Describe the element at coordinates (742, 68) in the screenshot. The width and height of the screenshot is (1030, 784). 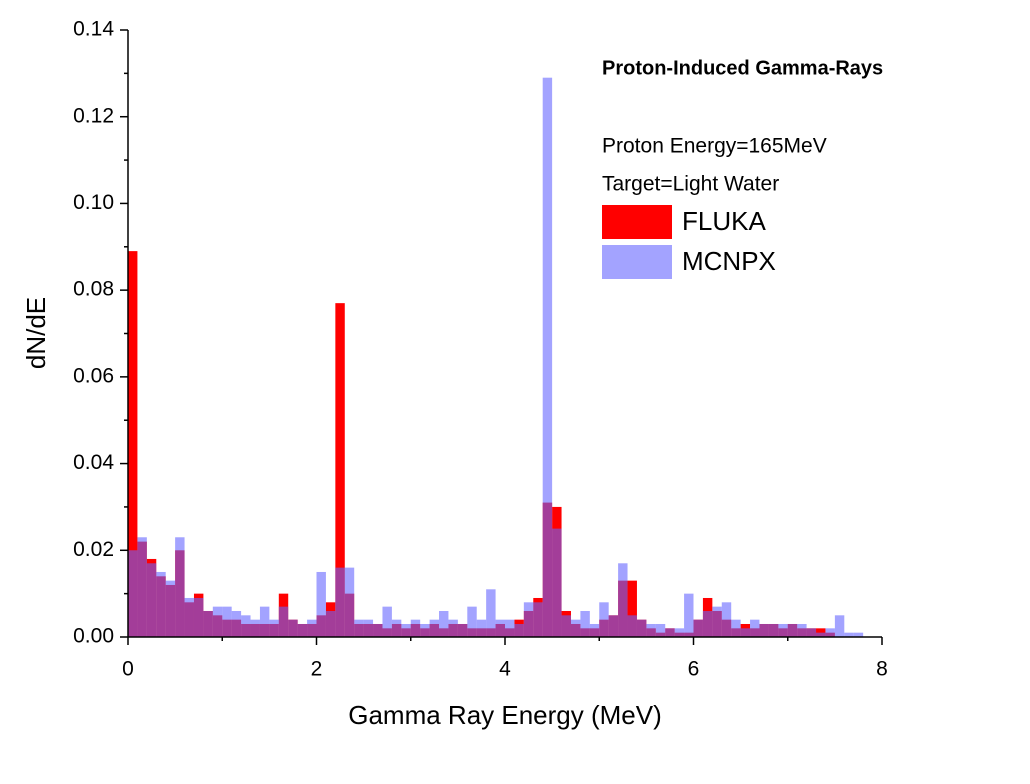
I see `chart-title: Proton-Induced Gamma-Rays` at that location.